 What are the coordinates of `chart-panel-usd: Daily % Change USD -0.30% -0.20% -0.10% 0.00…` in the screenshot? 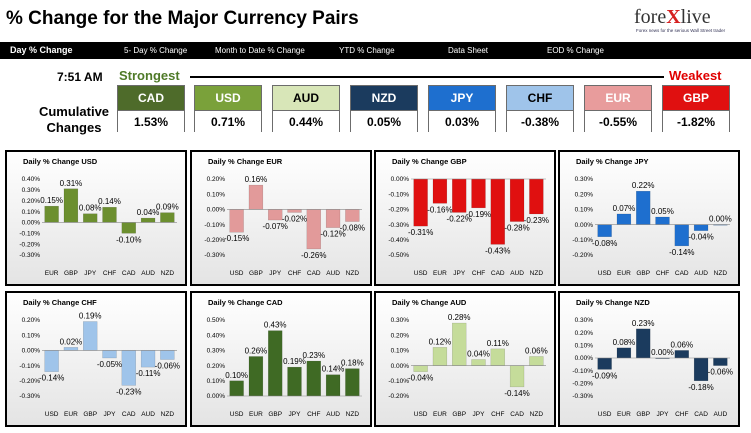 It's located at (96, 218).